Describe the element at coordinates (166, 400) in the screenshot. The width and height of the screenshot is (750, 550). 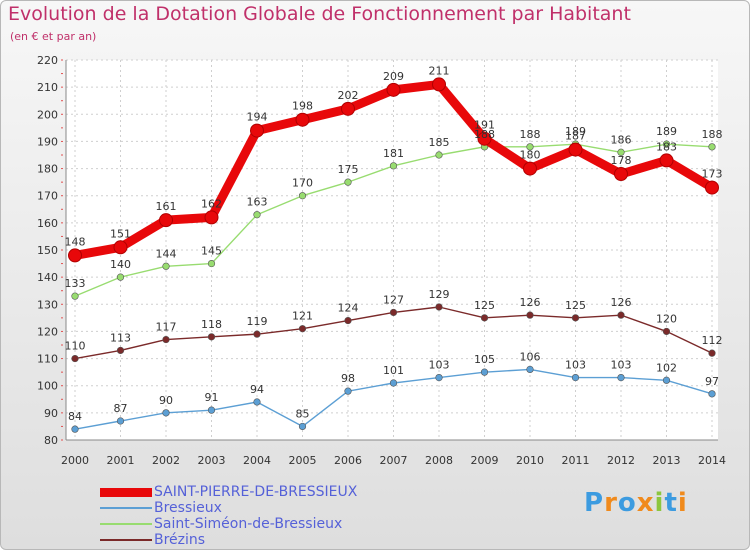
I see `data-label-bressieux: 90` at that location.